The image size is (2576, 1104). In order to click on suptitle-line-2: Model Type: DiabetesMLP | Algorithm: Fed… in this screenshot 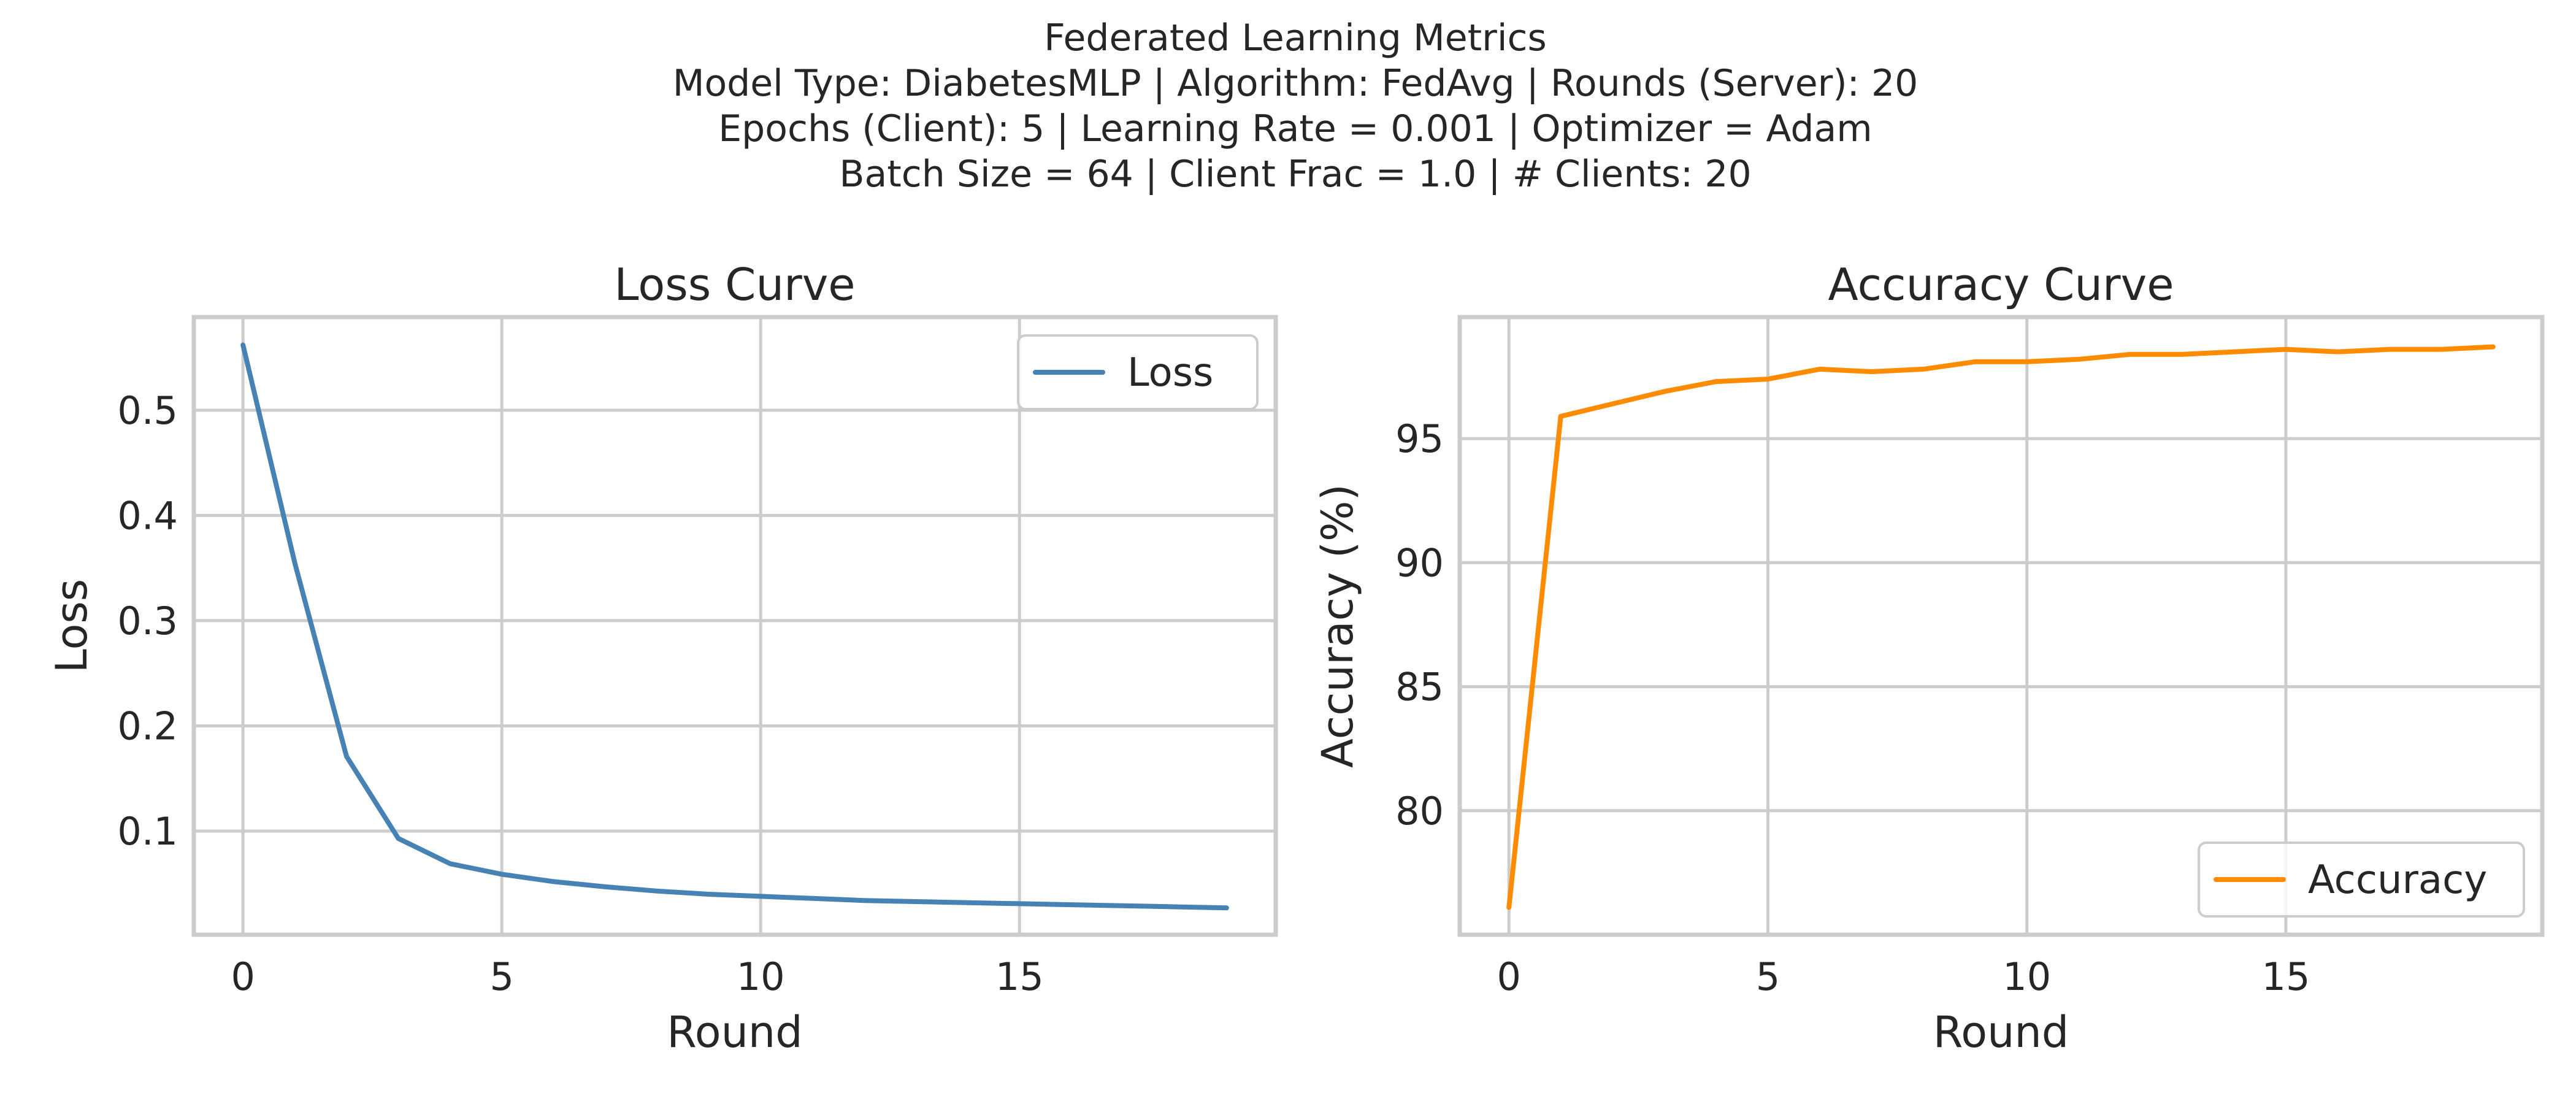, I will do `click(1296, 83)`.